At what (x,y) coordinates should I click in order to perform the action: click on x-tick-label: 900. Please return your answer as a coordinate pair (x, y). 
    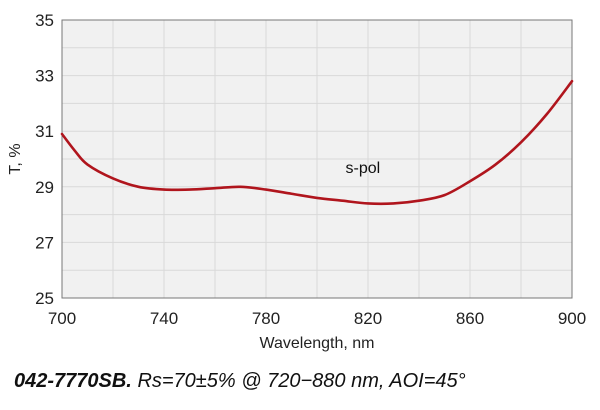
    Looking at the image, I should click on (572, 318).